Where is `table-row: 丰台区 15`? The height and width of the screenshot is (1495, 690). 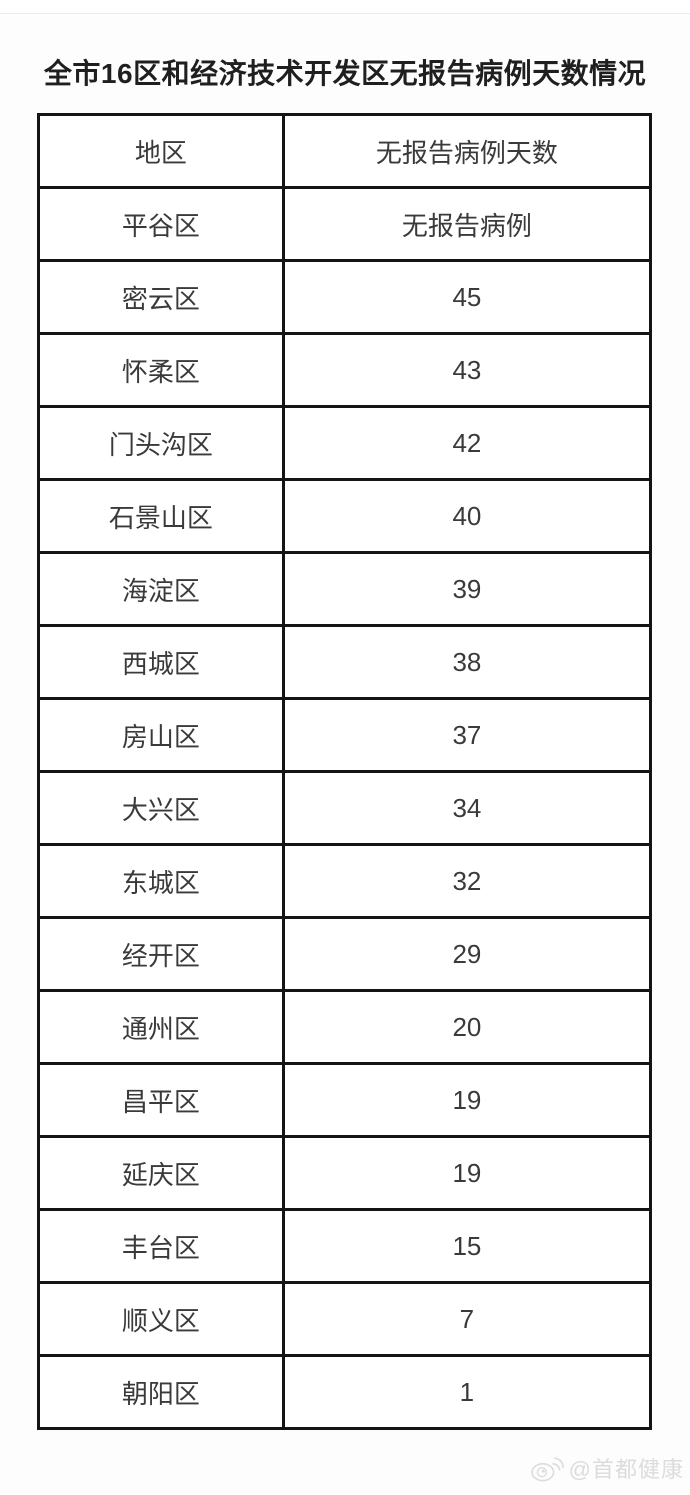 table-row: 丰台区 15 is located at coordinates (345, 1246).